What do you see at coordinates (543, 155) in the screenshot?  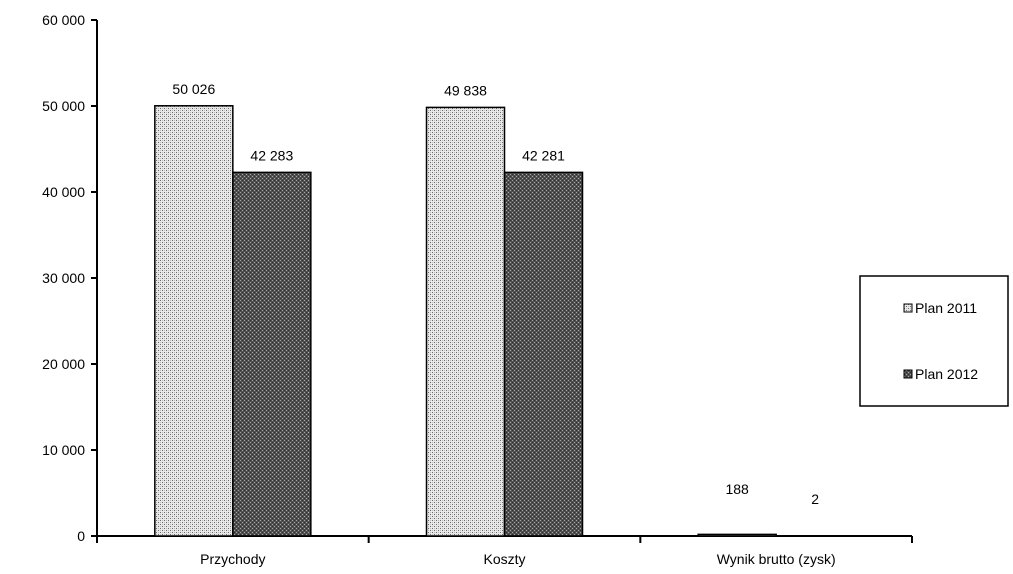 I see `data-label: 42 281` at bounding box center [543, 155].